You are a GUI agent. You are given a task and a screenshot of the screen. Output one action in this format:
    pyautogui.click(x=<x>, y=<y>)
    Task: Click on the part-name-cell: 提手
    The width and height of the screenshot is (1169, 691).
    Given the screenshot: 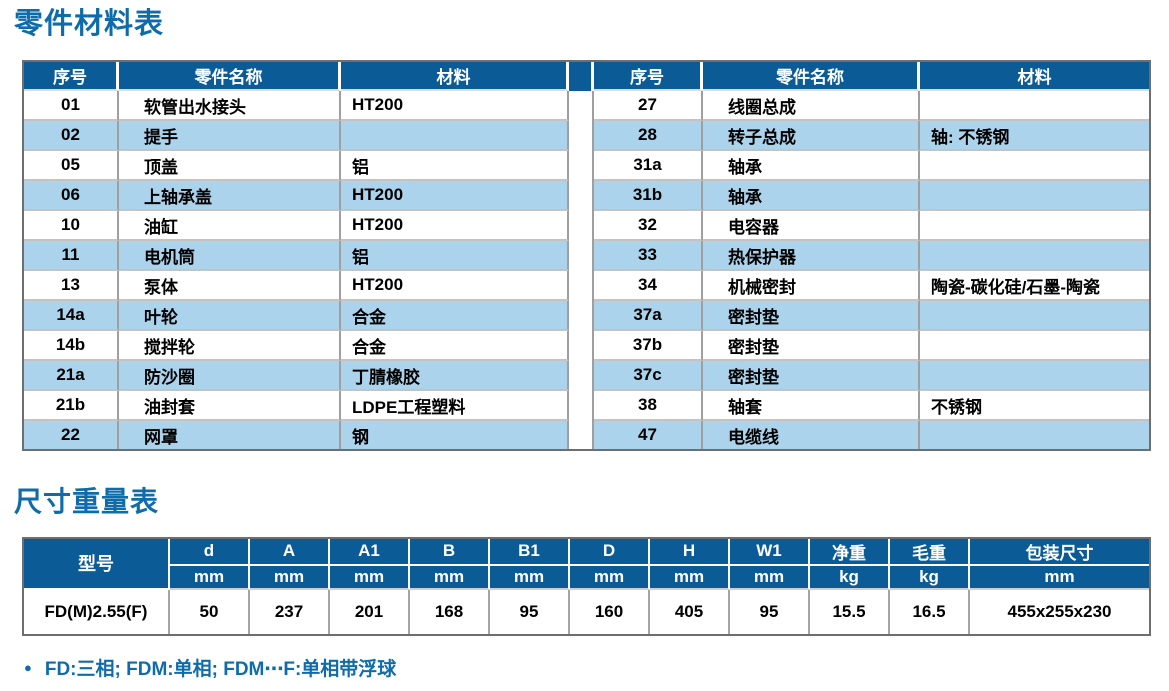 What is the action you would take?
    pyautogui.click(x=230, y=136)
    